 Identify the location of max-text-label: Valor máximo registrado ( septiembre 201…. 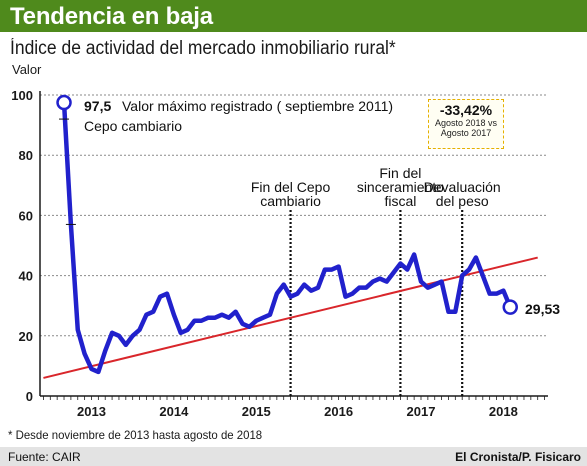
(257, 106).